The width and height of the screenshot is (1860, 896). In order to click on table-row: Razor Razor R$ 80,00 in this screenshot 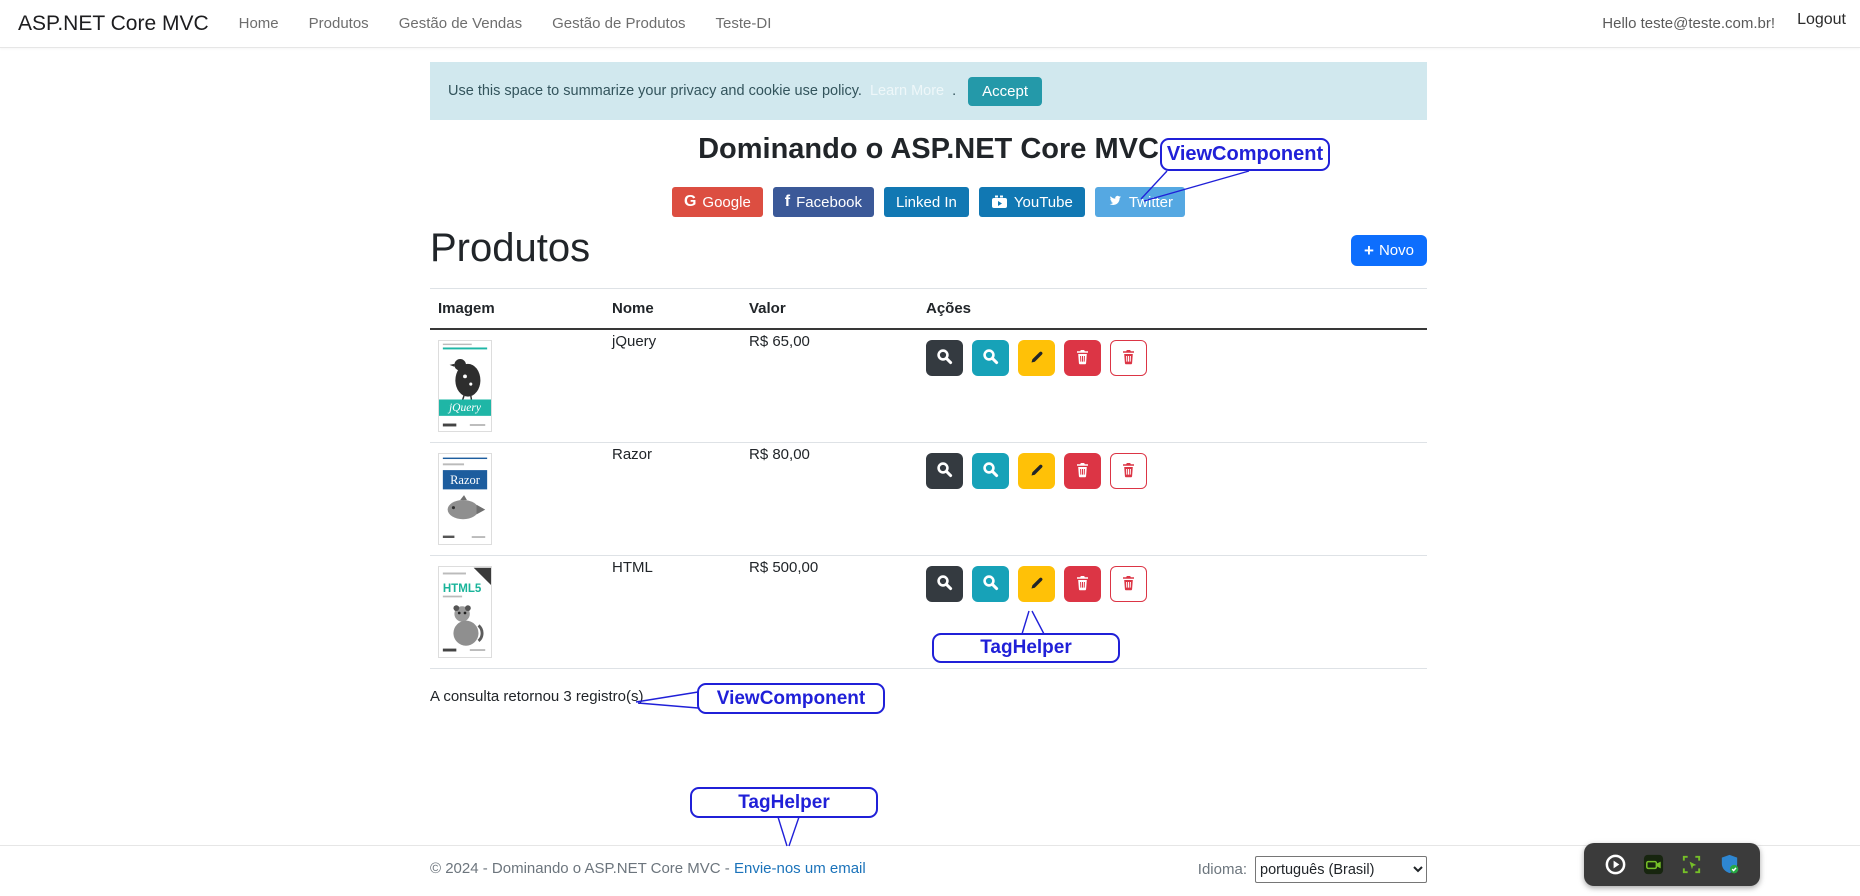, I will do `click(928, 499)`.